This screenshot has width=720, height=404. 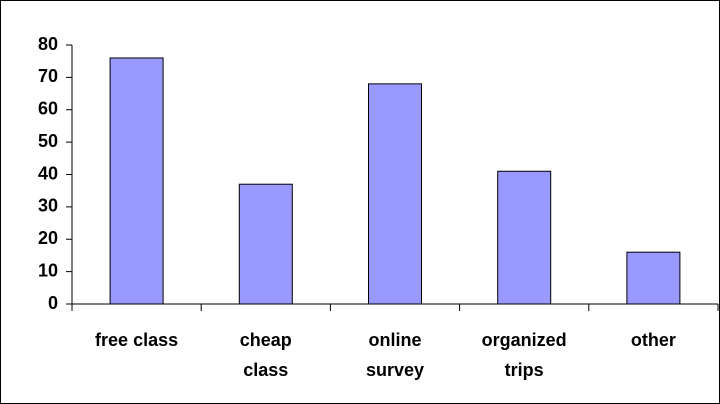 What do you see at coordinates (395, 355) in the screenshot?
I see `x-tick-label: online survey` at bounding box center [395, 355].